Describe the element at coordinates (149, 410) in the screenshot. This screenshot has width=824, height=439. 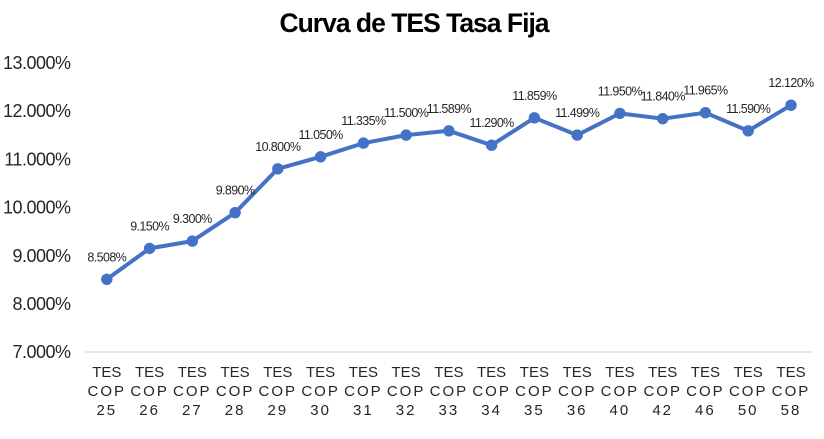
I see `svg-text: 26` at that location.